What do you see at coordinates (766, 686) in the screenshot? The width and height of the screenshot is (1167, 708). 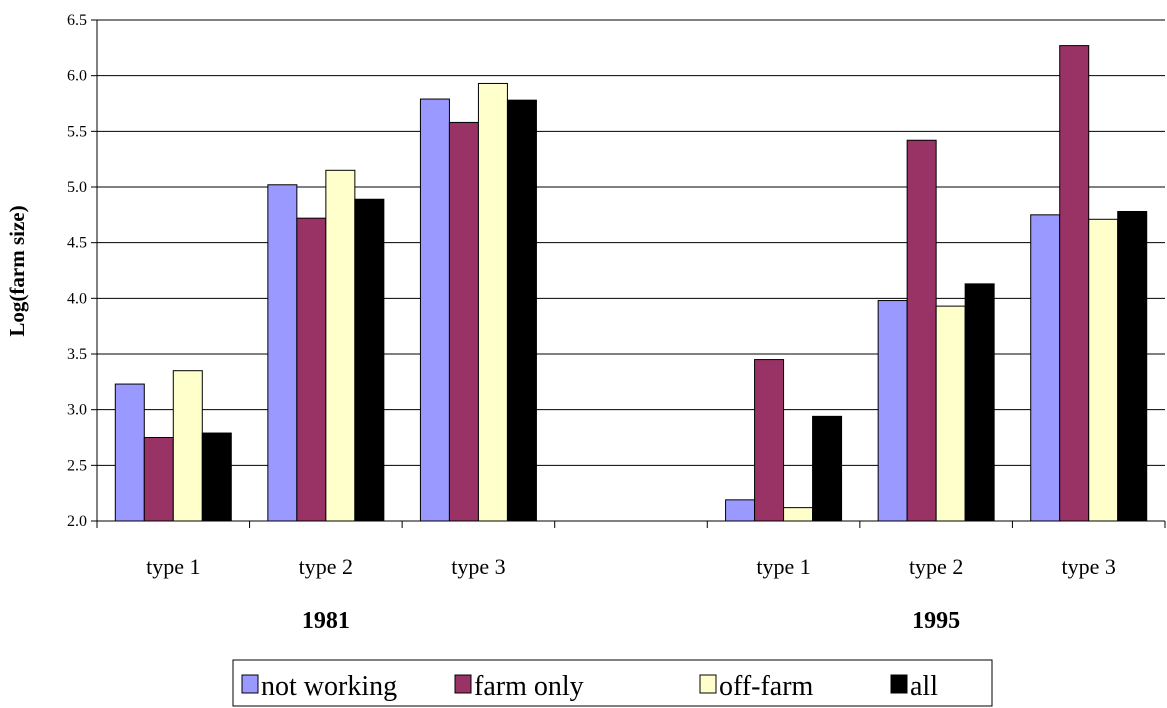 I see `legend-label: off-farm` at bounding box center [766, 686].